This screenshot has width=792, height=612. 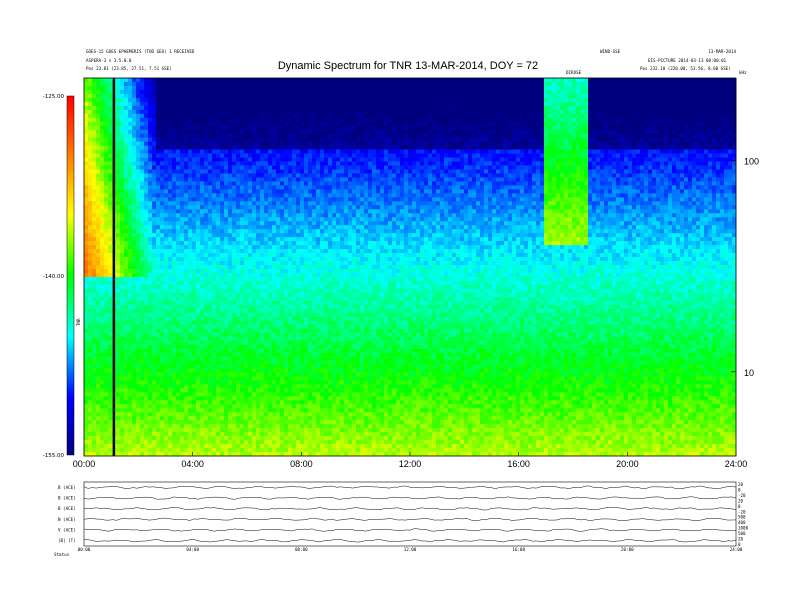 I want to click on header-right-line3: Pos 232.10 (228.00, 53.56, 8.60 GSE), so click(x=685, y=68).